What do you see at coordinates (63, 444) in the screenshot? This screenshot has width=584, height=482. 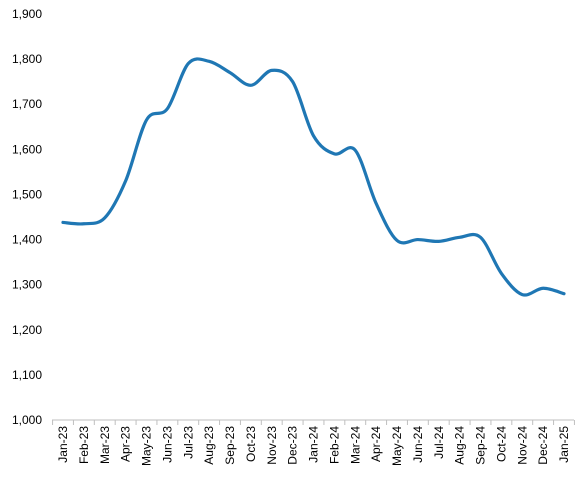 I see `x-tick-label: Jan-23` at bounding box center [63, 444].